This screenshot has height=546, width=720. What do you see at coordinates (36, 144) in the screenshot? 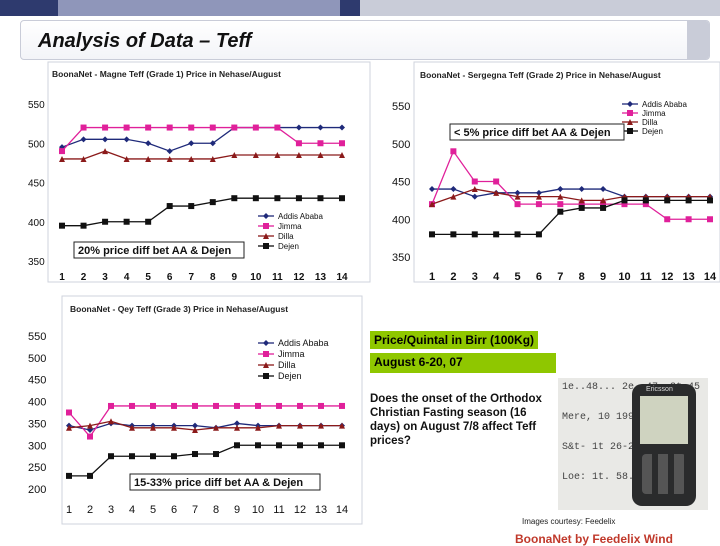
I see `y-tick-label: 500` at bounding box center [36, 144].